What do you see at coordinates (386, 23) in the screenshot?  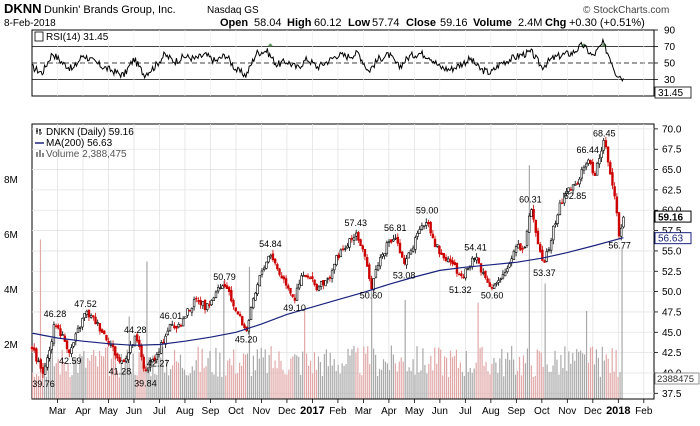 I see `low-value: 57.74` at bounding box center [386, 23].